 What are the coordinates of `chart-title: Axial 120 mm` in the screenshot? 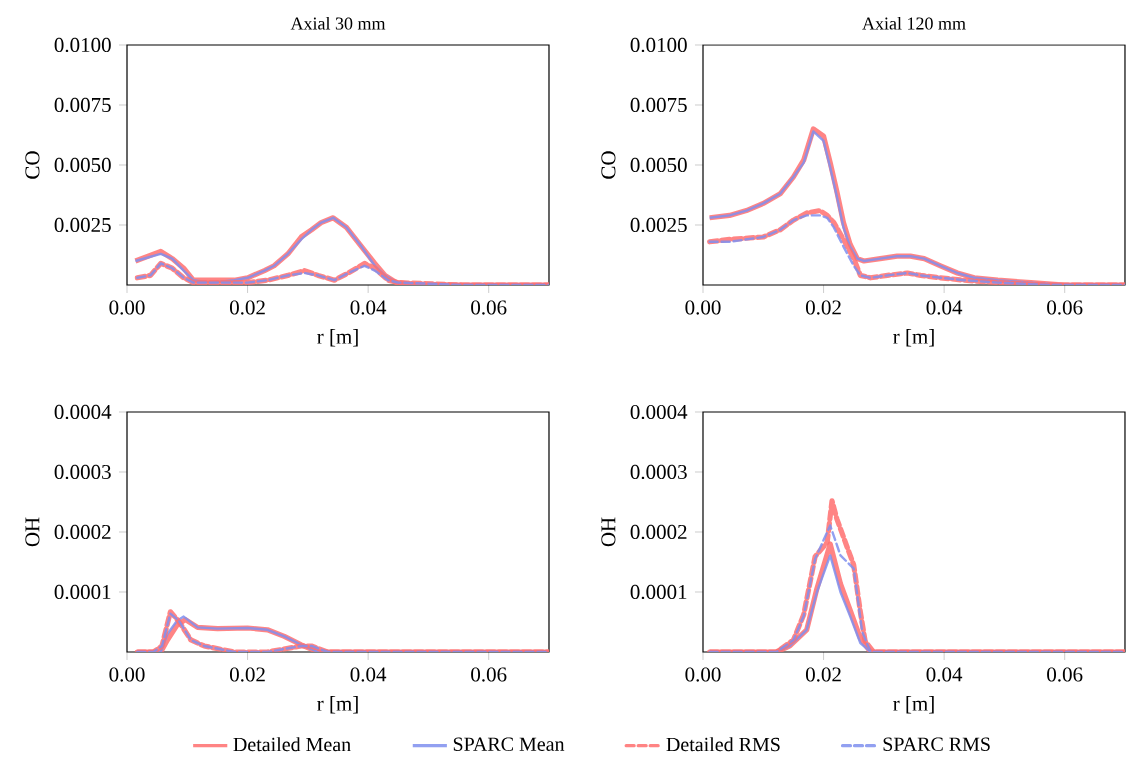 It's located at (914, 23).